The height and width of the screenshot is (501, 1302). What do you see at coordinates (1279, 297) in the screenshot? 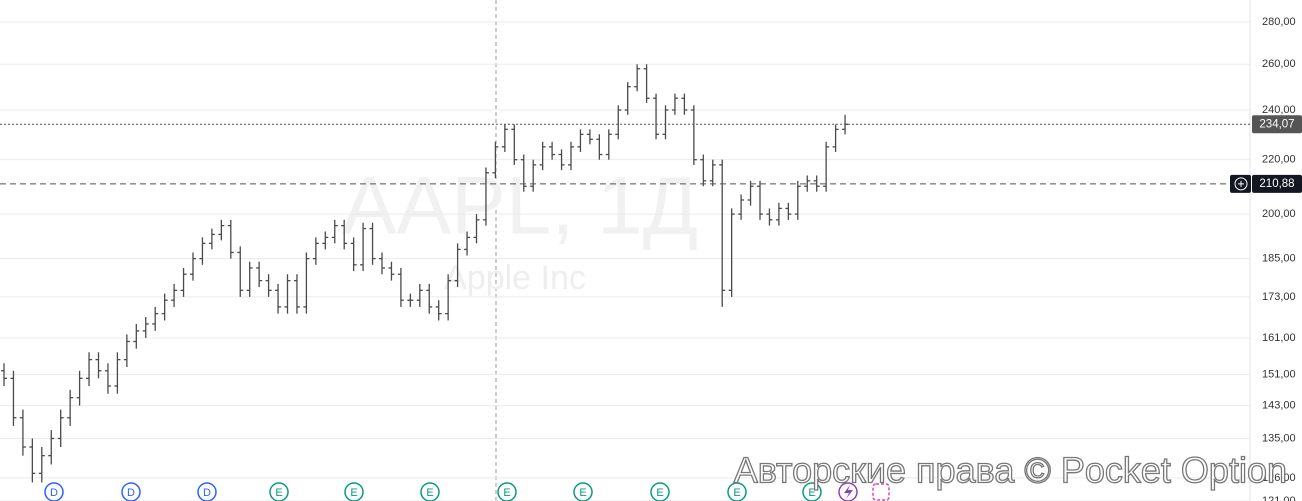
I see `y-tick-label: 173,00` at bounding box center [1279, 297].